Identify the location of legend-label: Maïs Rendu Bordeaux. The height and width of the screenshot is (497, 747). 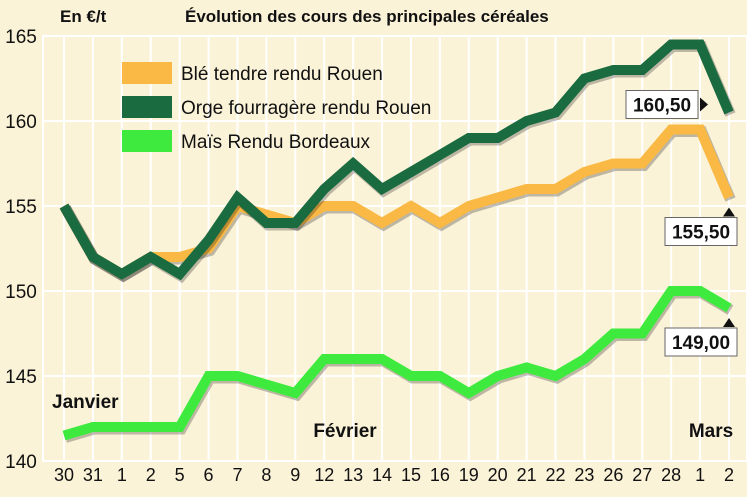
(276, 142).